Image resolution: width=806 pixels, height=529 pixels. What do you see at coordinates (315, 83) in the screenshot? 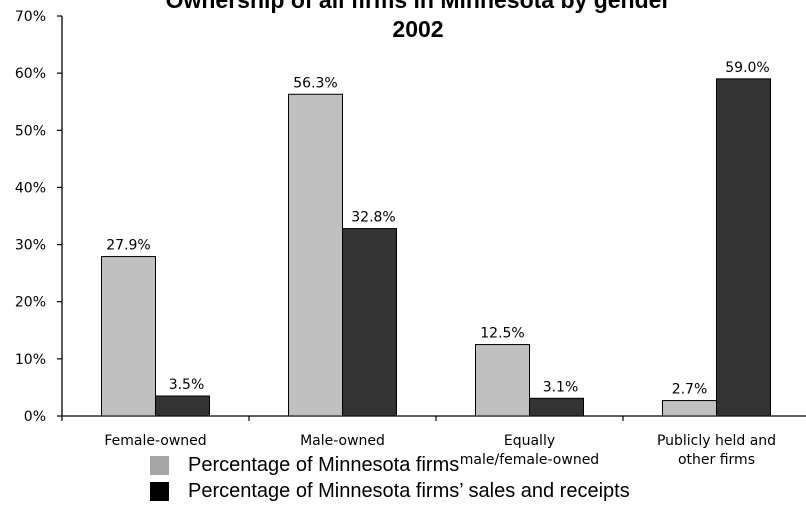
I see `data-label: 56.3%` at bounding box center [315, 83].